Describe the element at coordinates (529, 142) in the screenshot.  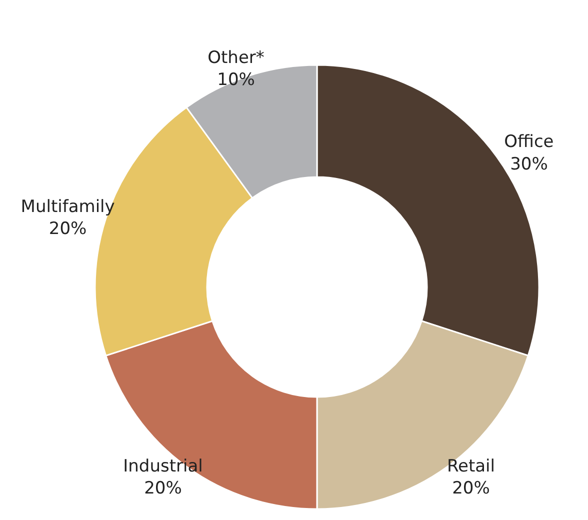
I see `slice-label: Office` at that location.